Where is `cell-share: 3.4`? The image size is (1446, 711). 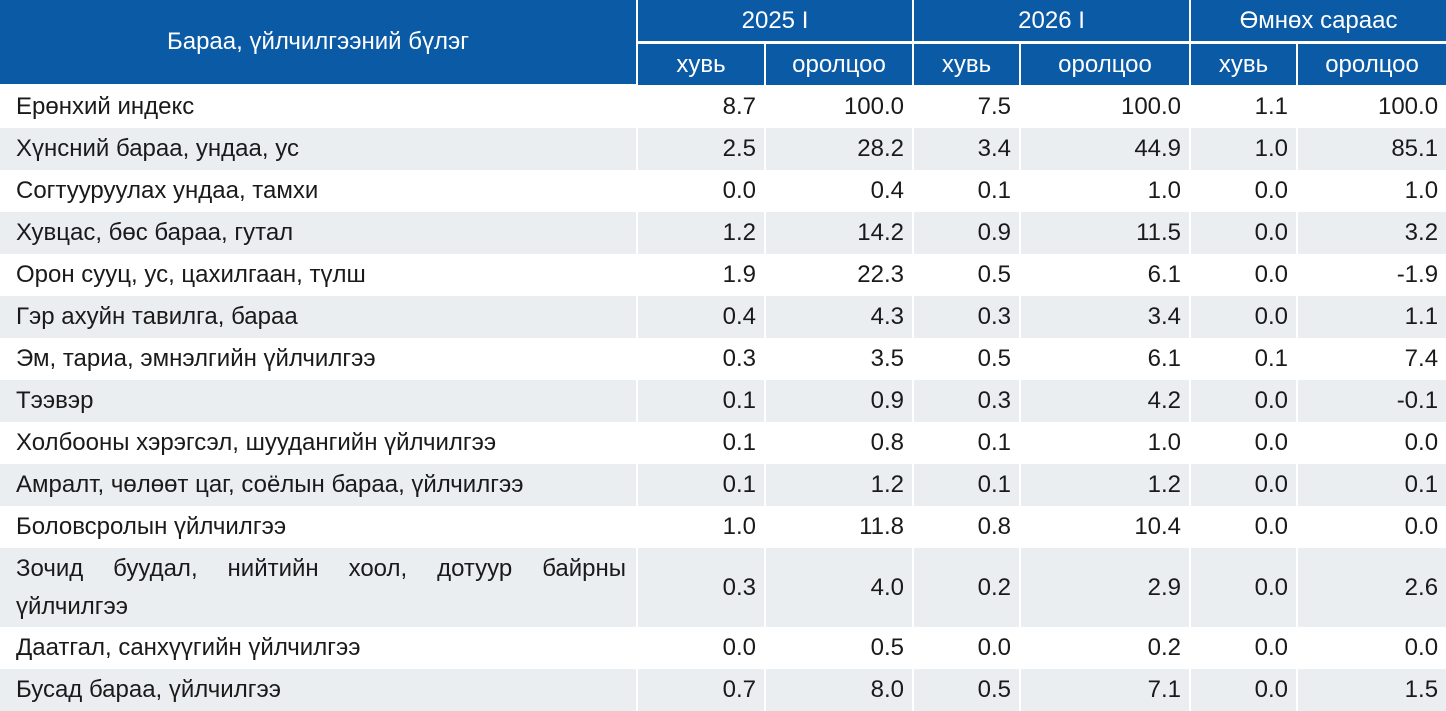 cell-share: 3.4 is located at coordinates (966, 149).